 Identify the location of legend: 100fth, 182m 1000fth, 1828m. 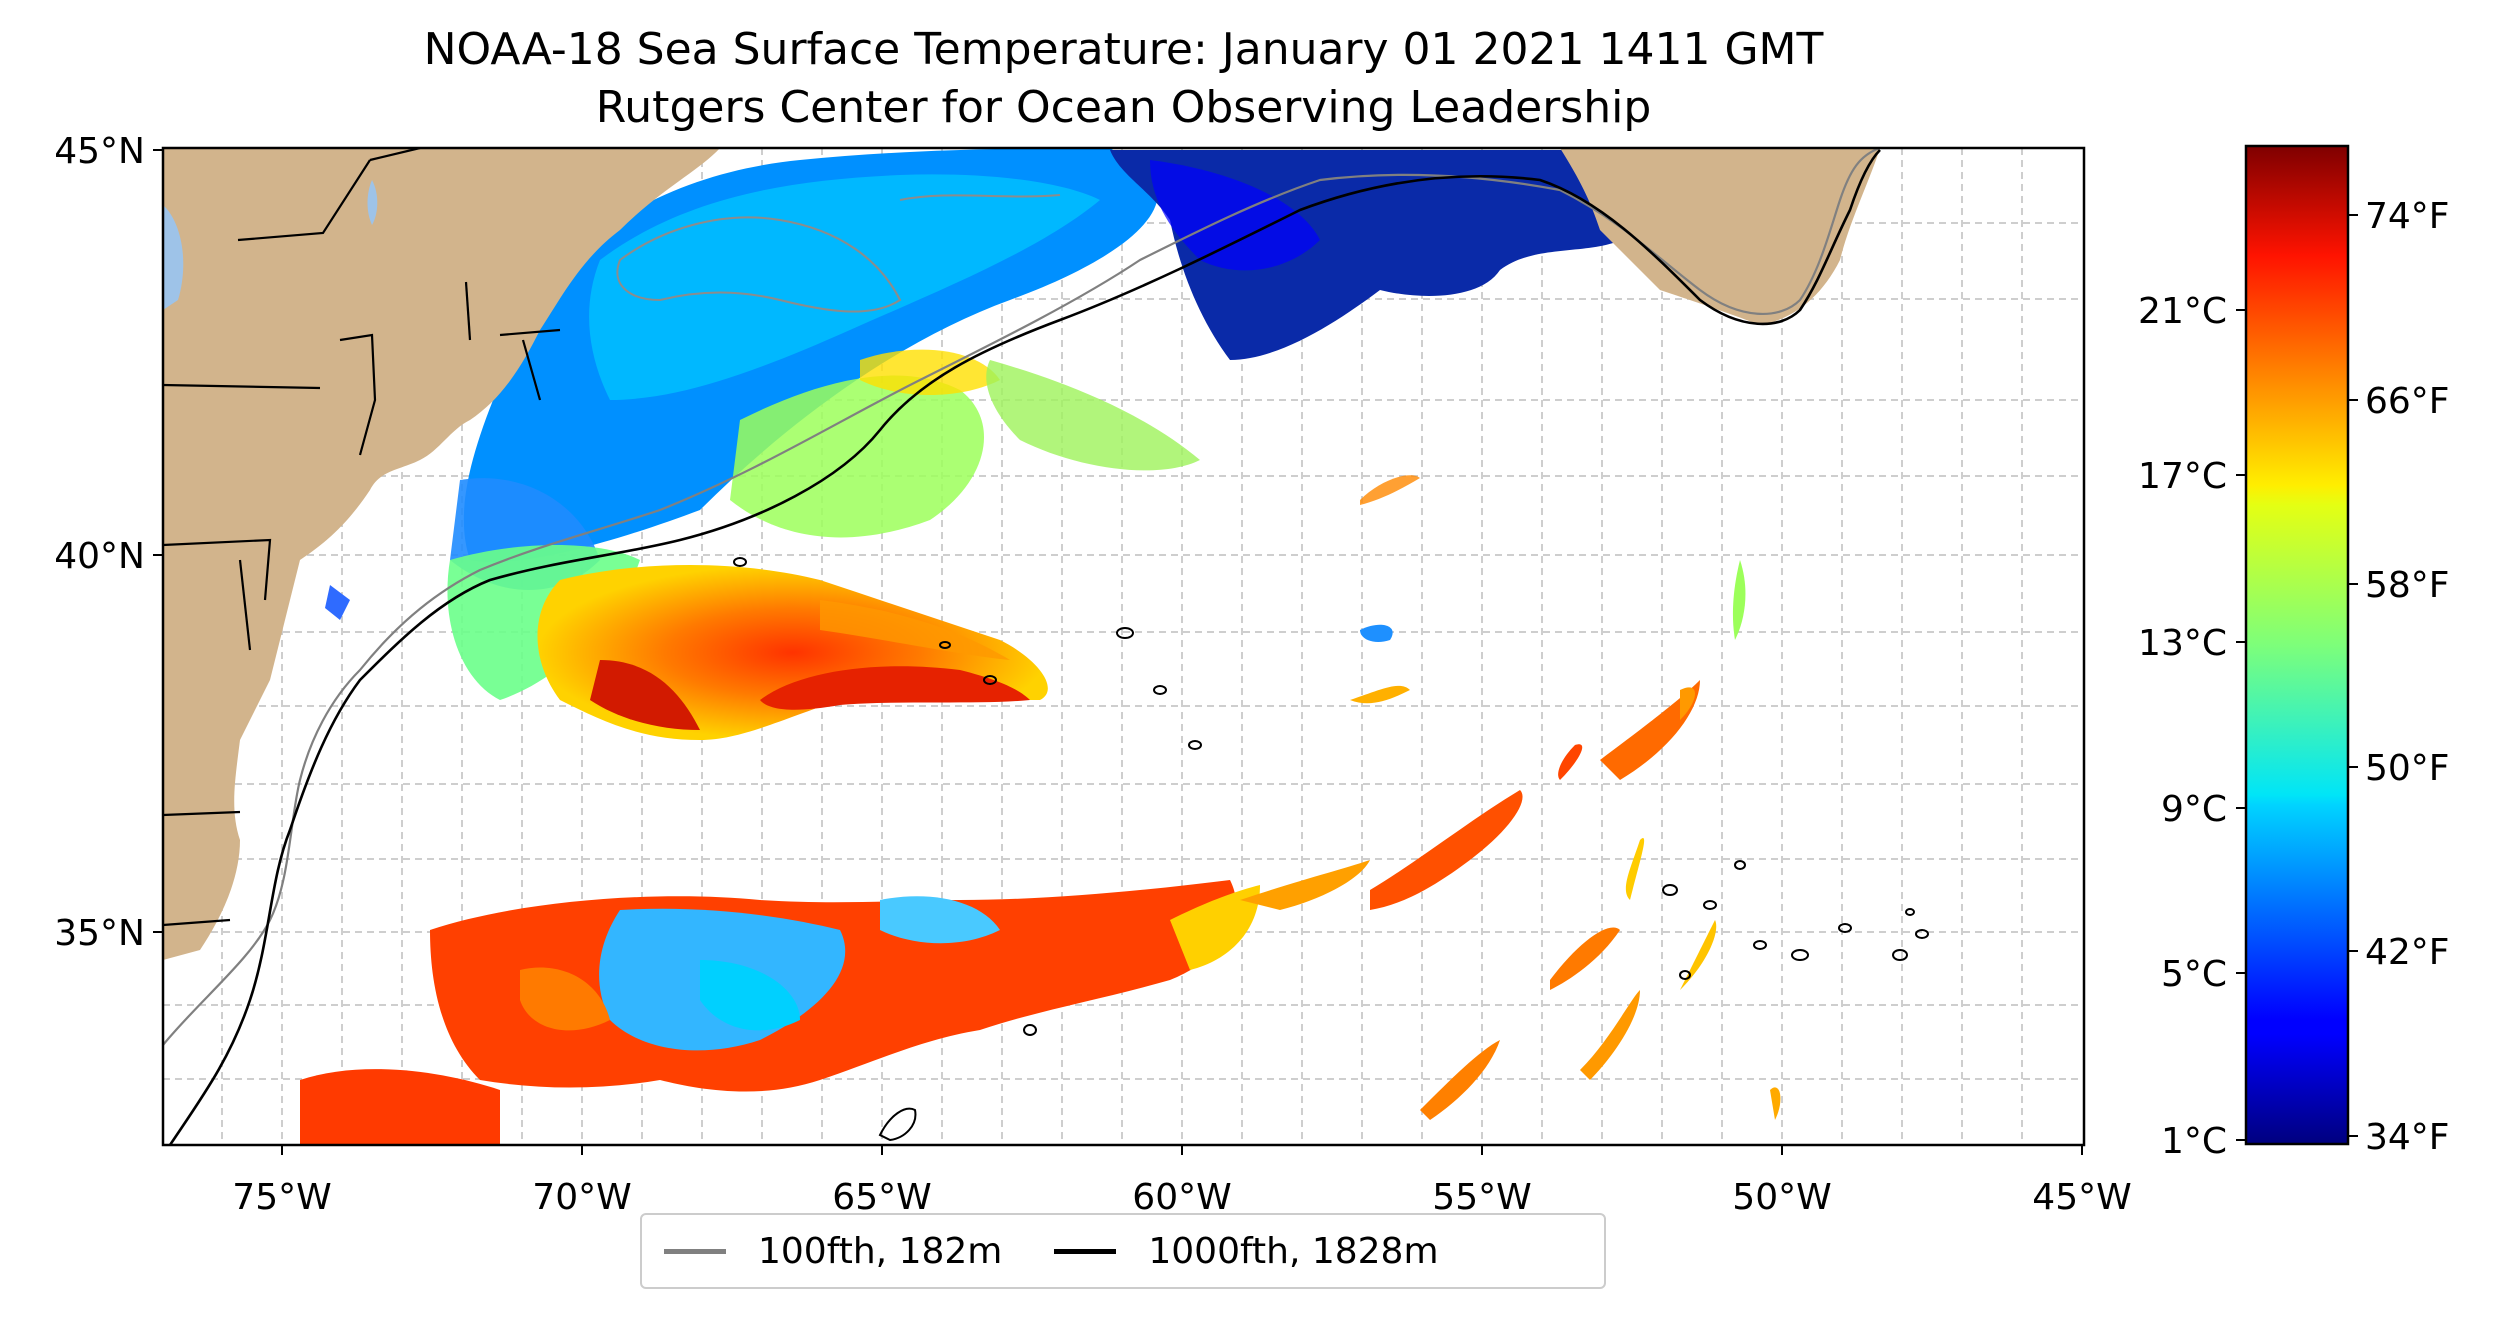
(1123, 1251).